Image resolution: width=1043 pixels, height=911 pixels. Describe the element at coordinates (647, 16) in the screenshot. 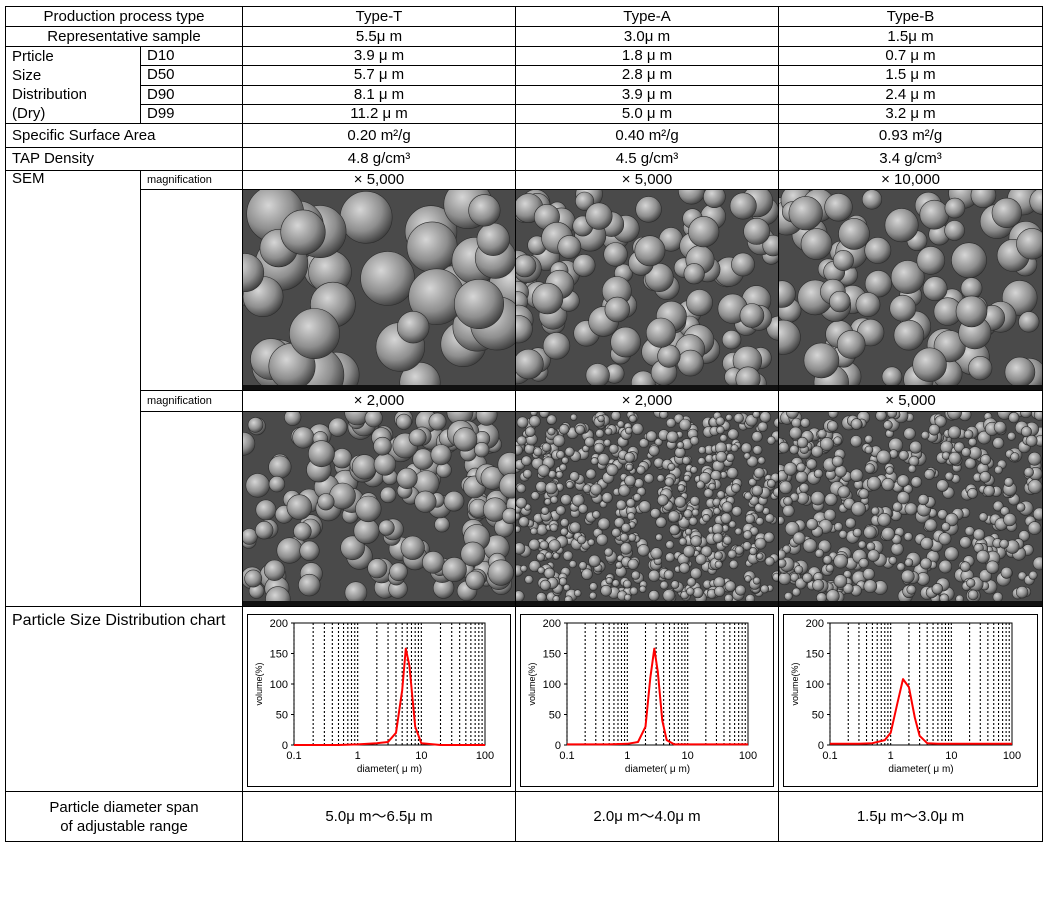

I see `col-type-a: Type-A` at that location.